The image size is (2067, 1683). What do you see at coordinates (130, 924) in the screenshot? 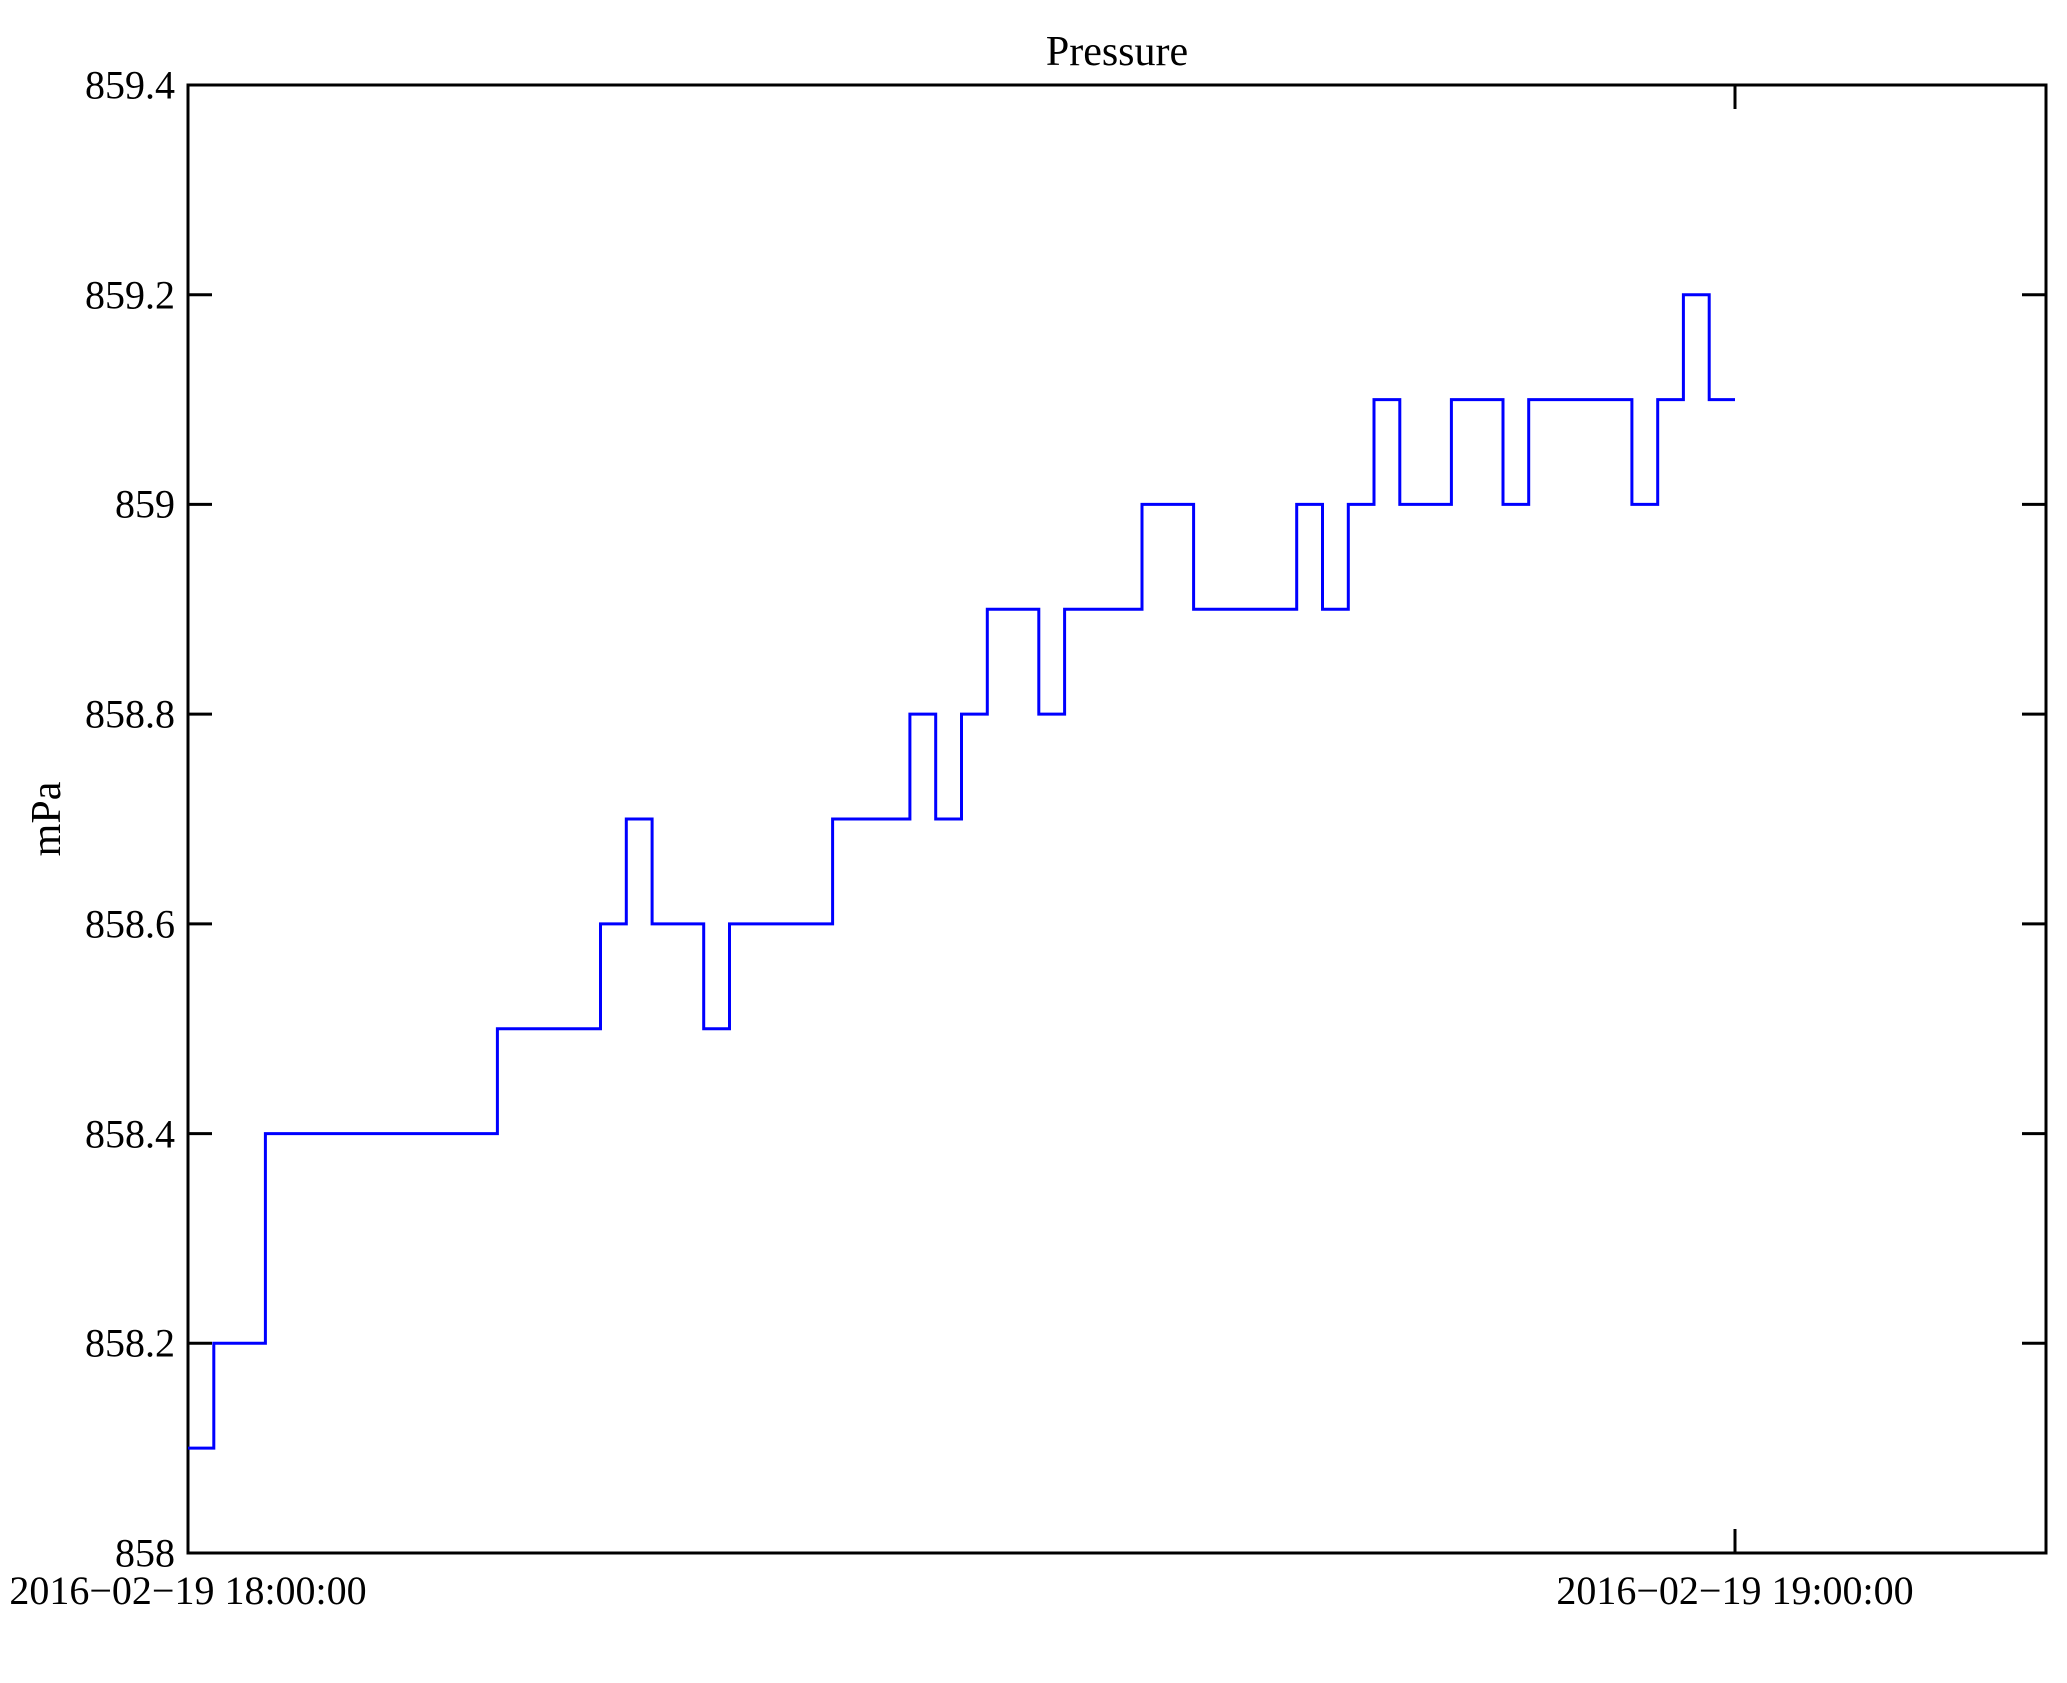
I see `y-tick-label: 858.6` at bounding box center [130, 924].